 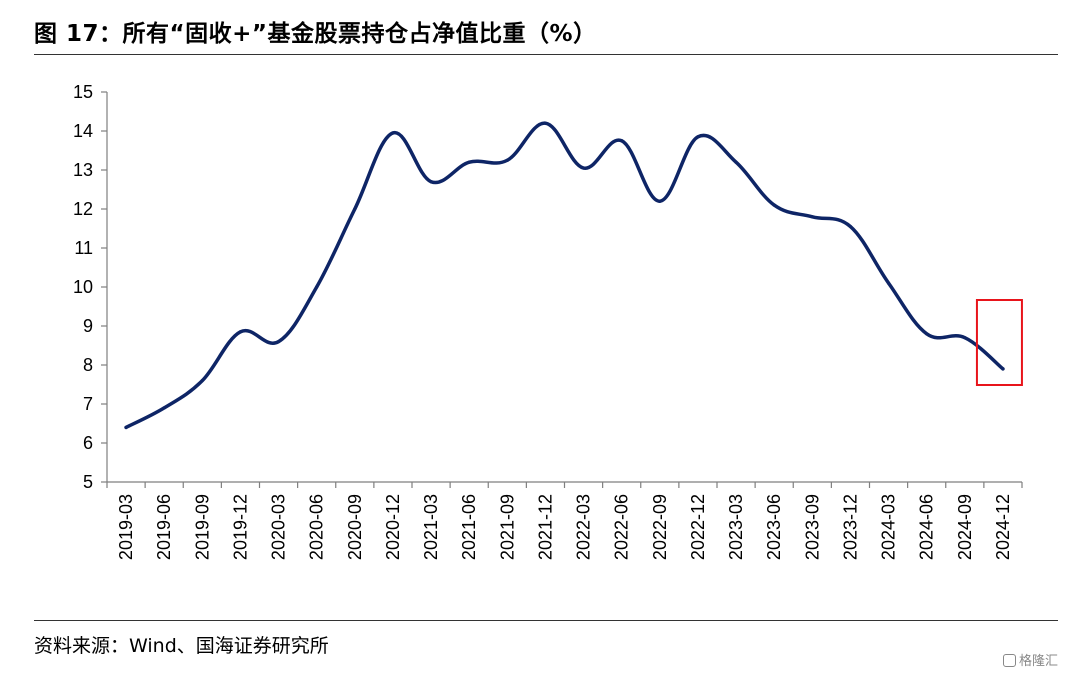 I want to click on x-tick-label: 2024-03, so click(x=889, y=527).